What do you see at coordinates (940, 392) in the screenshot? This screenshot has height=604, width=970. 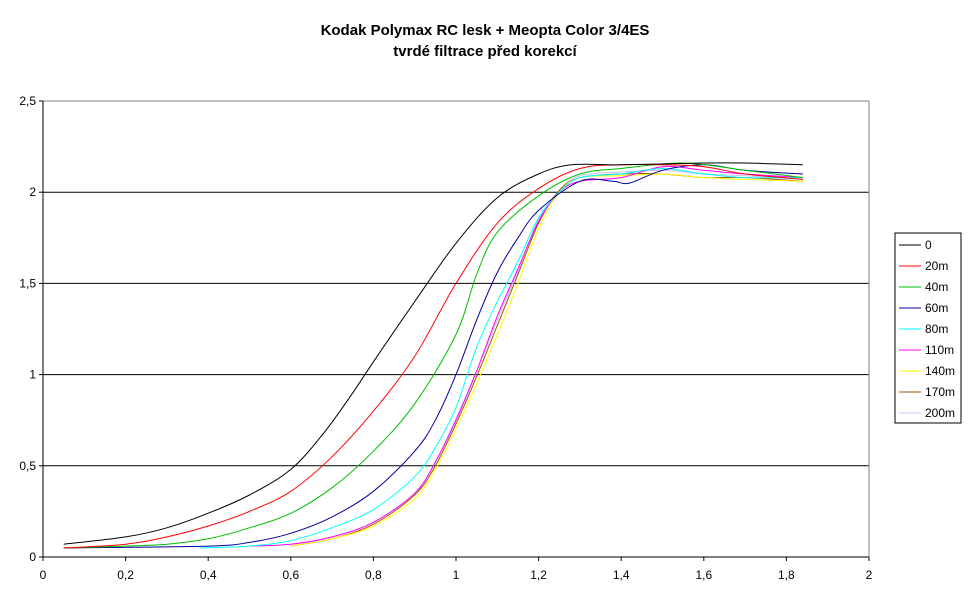 I see `legend-label: 170m` at bounding box center [940, 392].